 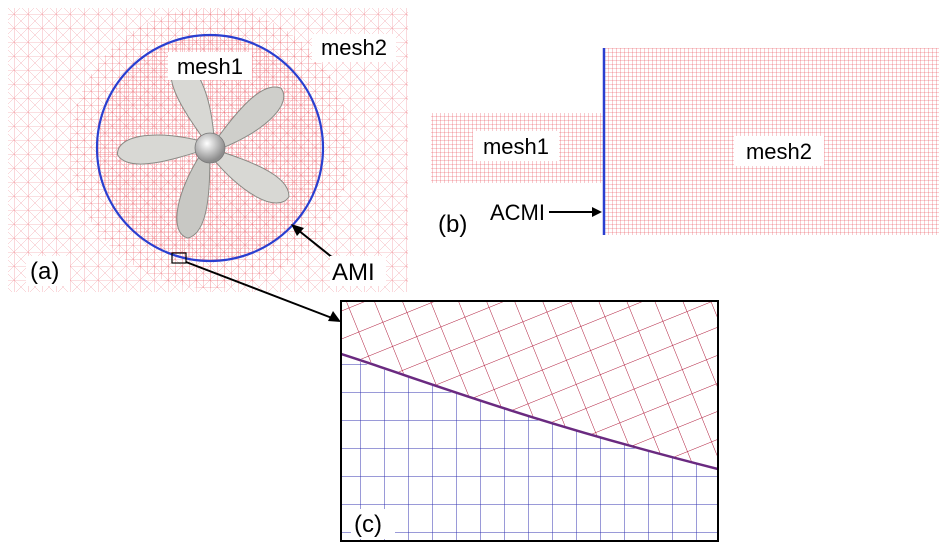 I want to click on panel-a-label-bg, so click(x=48, y=271).